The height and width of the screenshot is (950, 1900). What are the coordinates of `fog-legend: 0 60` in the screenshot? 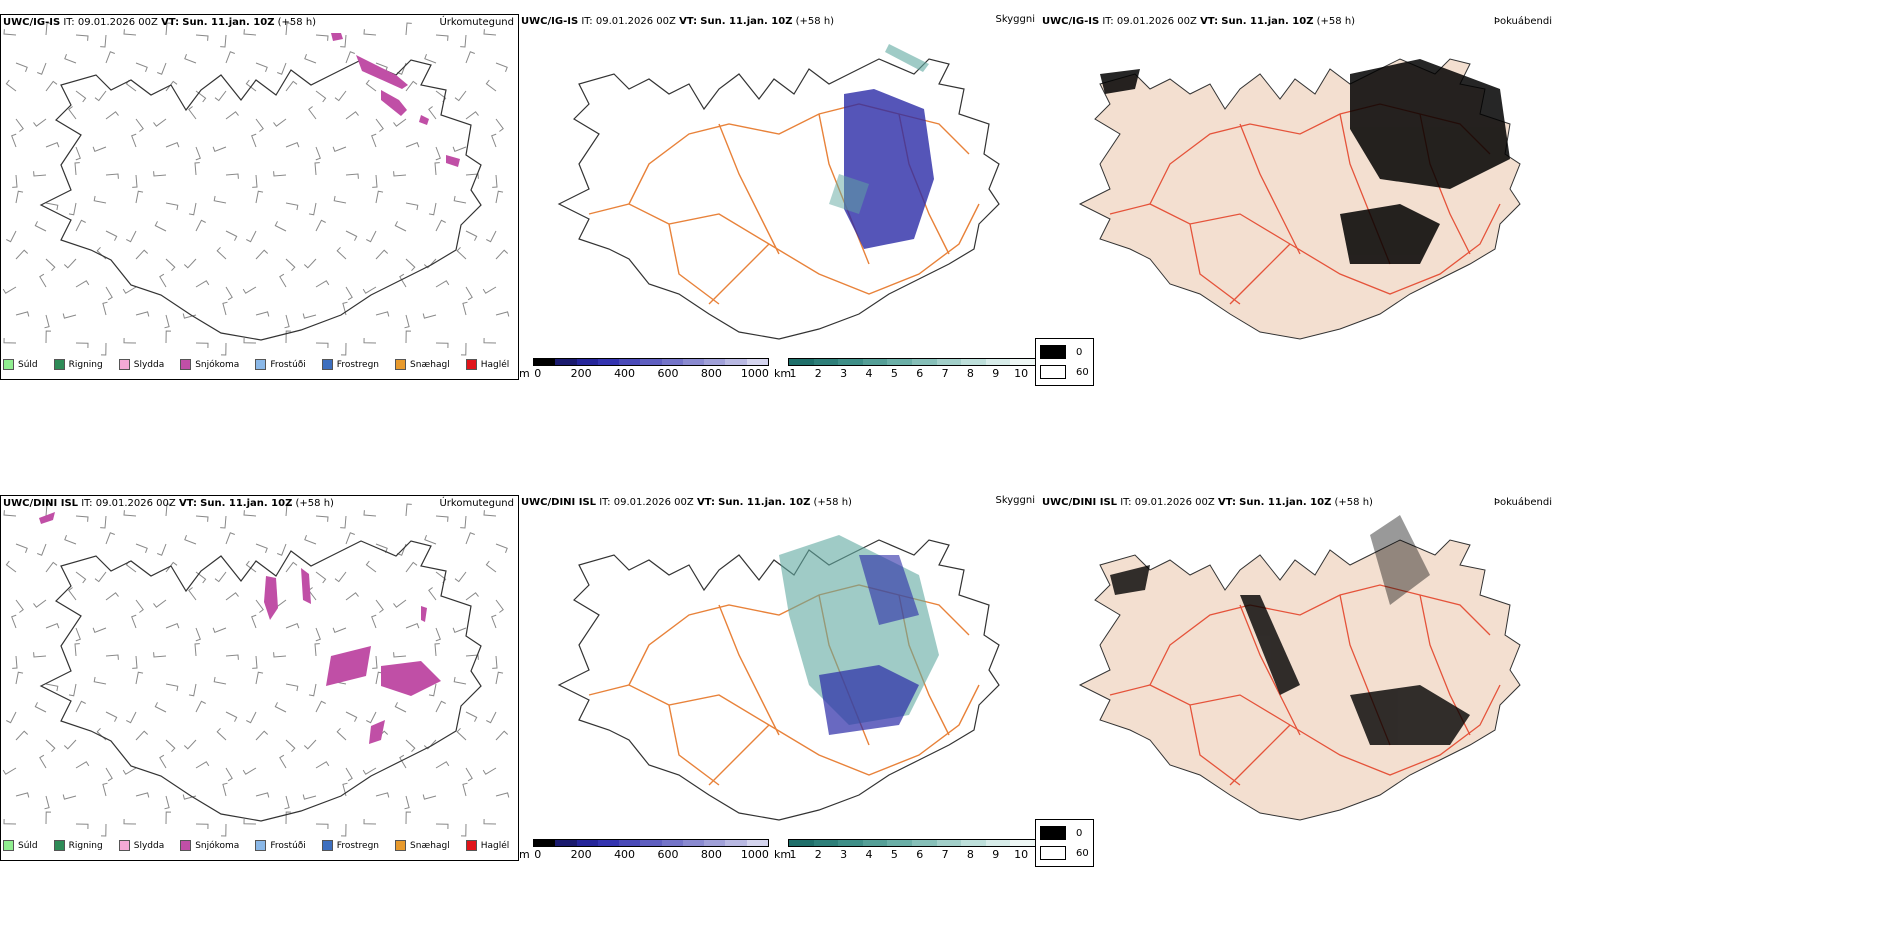 It's located at (1064, 362).